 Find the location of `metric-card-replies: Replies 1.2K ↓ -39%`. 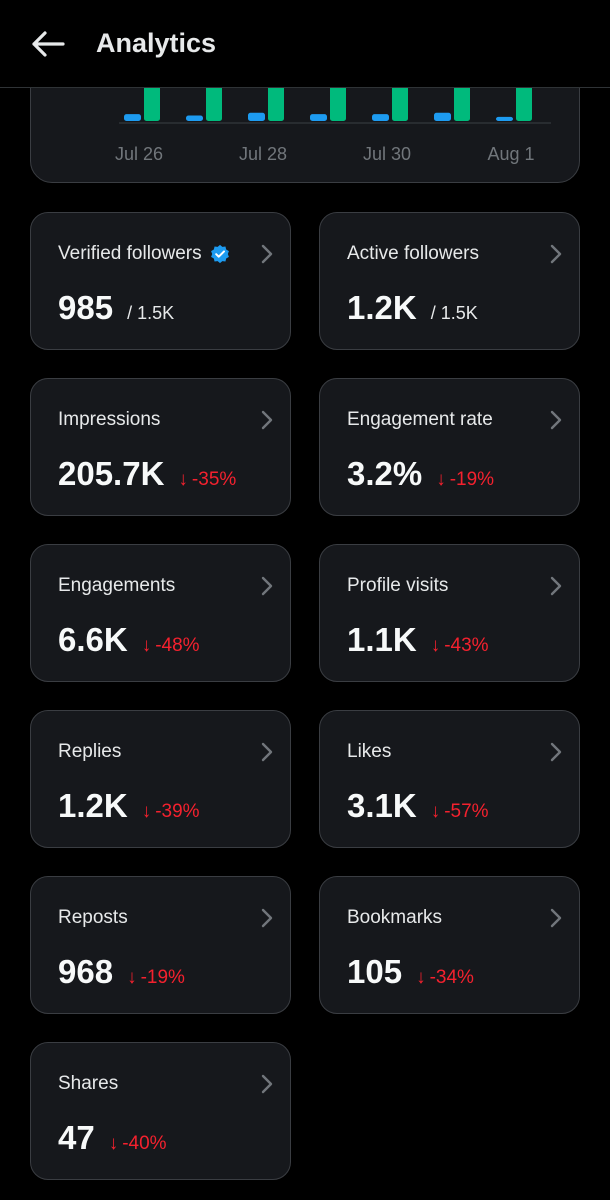

metric-card-replies: Replies 1.2K ↓ -39% is located at coordinates (160, 779).